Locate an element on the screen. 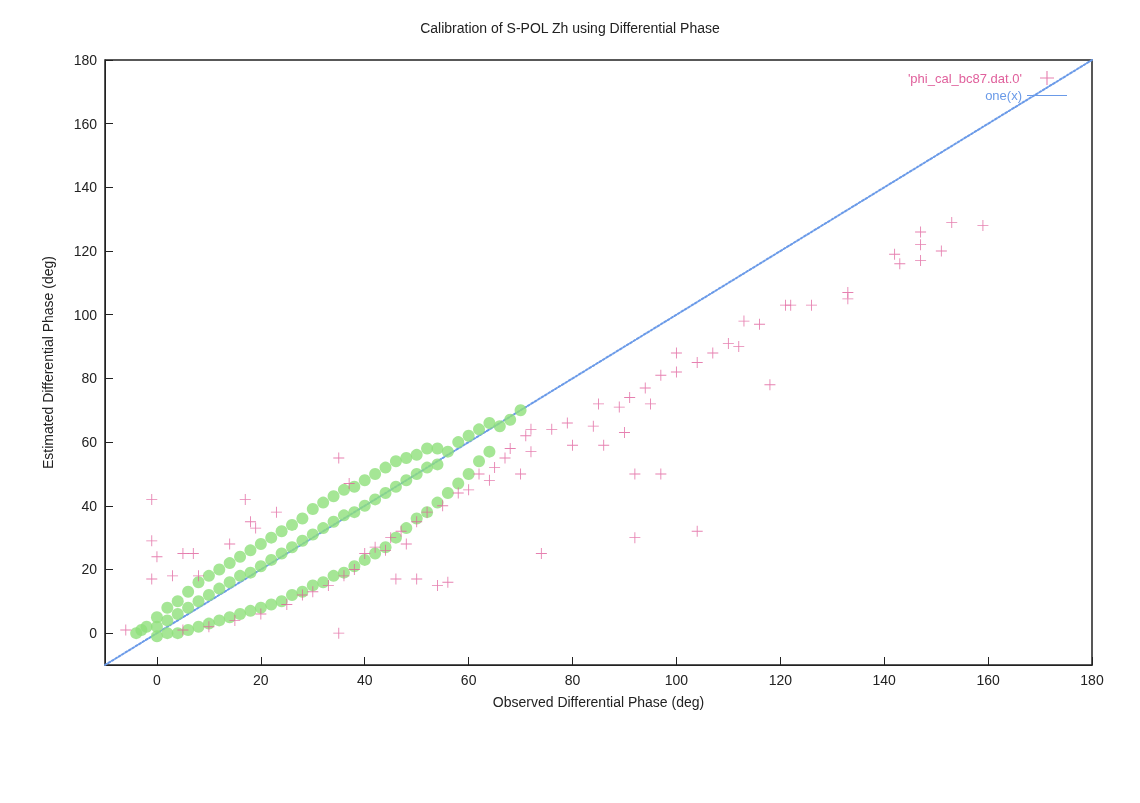 This screenshot has height=803, width=1140. x-tick-label: 180 is located at coordinates (1092, 680).